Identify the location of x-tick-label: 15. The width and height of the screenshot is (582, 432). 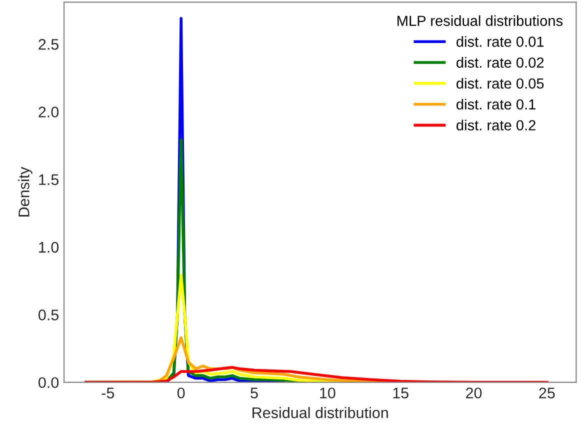
(400, 393).